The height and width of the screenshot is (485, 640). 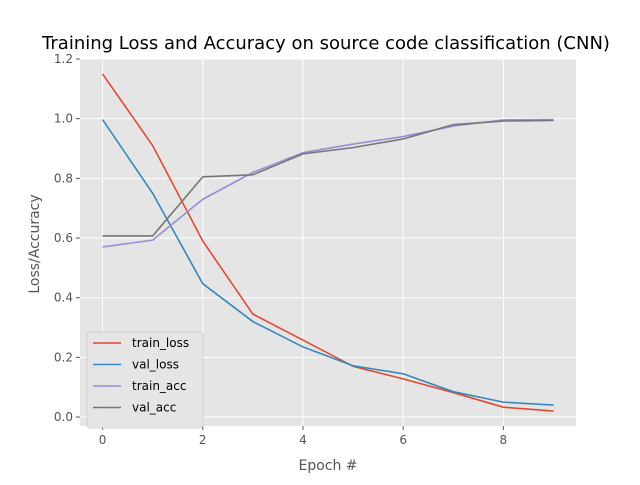 I want to click on y-tick-label: 0.6, so click(x=63, y=238).